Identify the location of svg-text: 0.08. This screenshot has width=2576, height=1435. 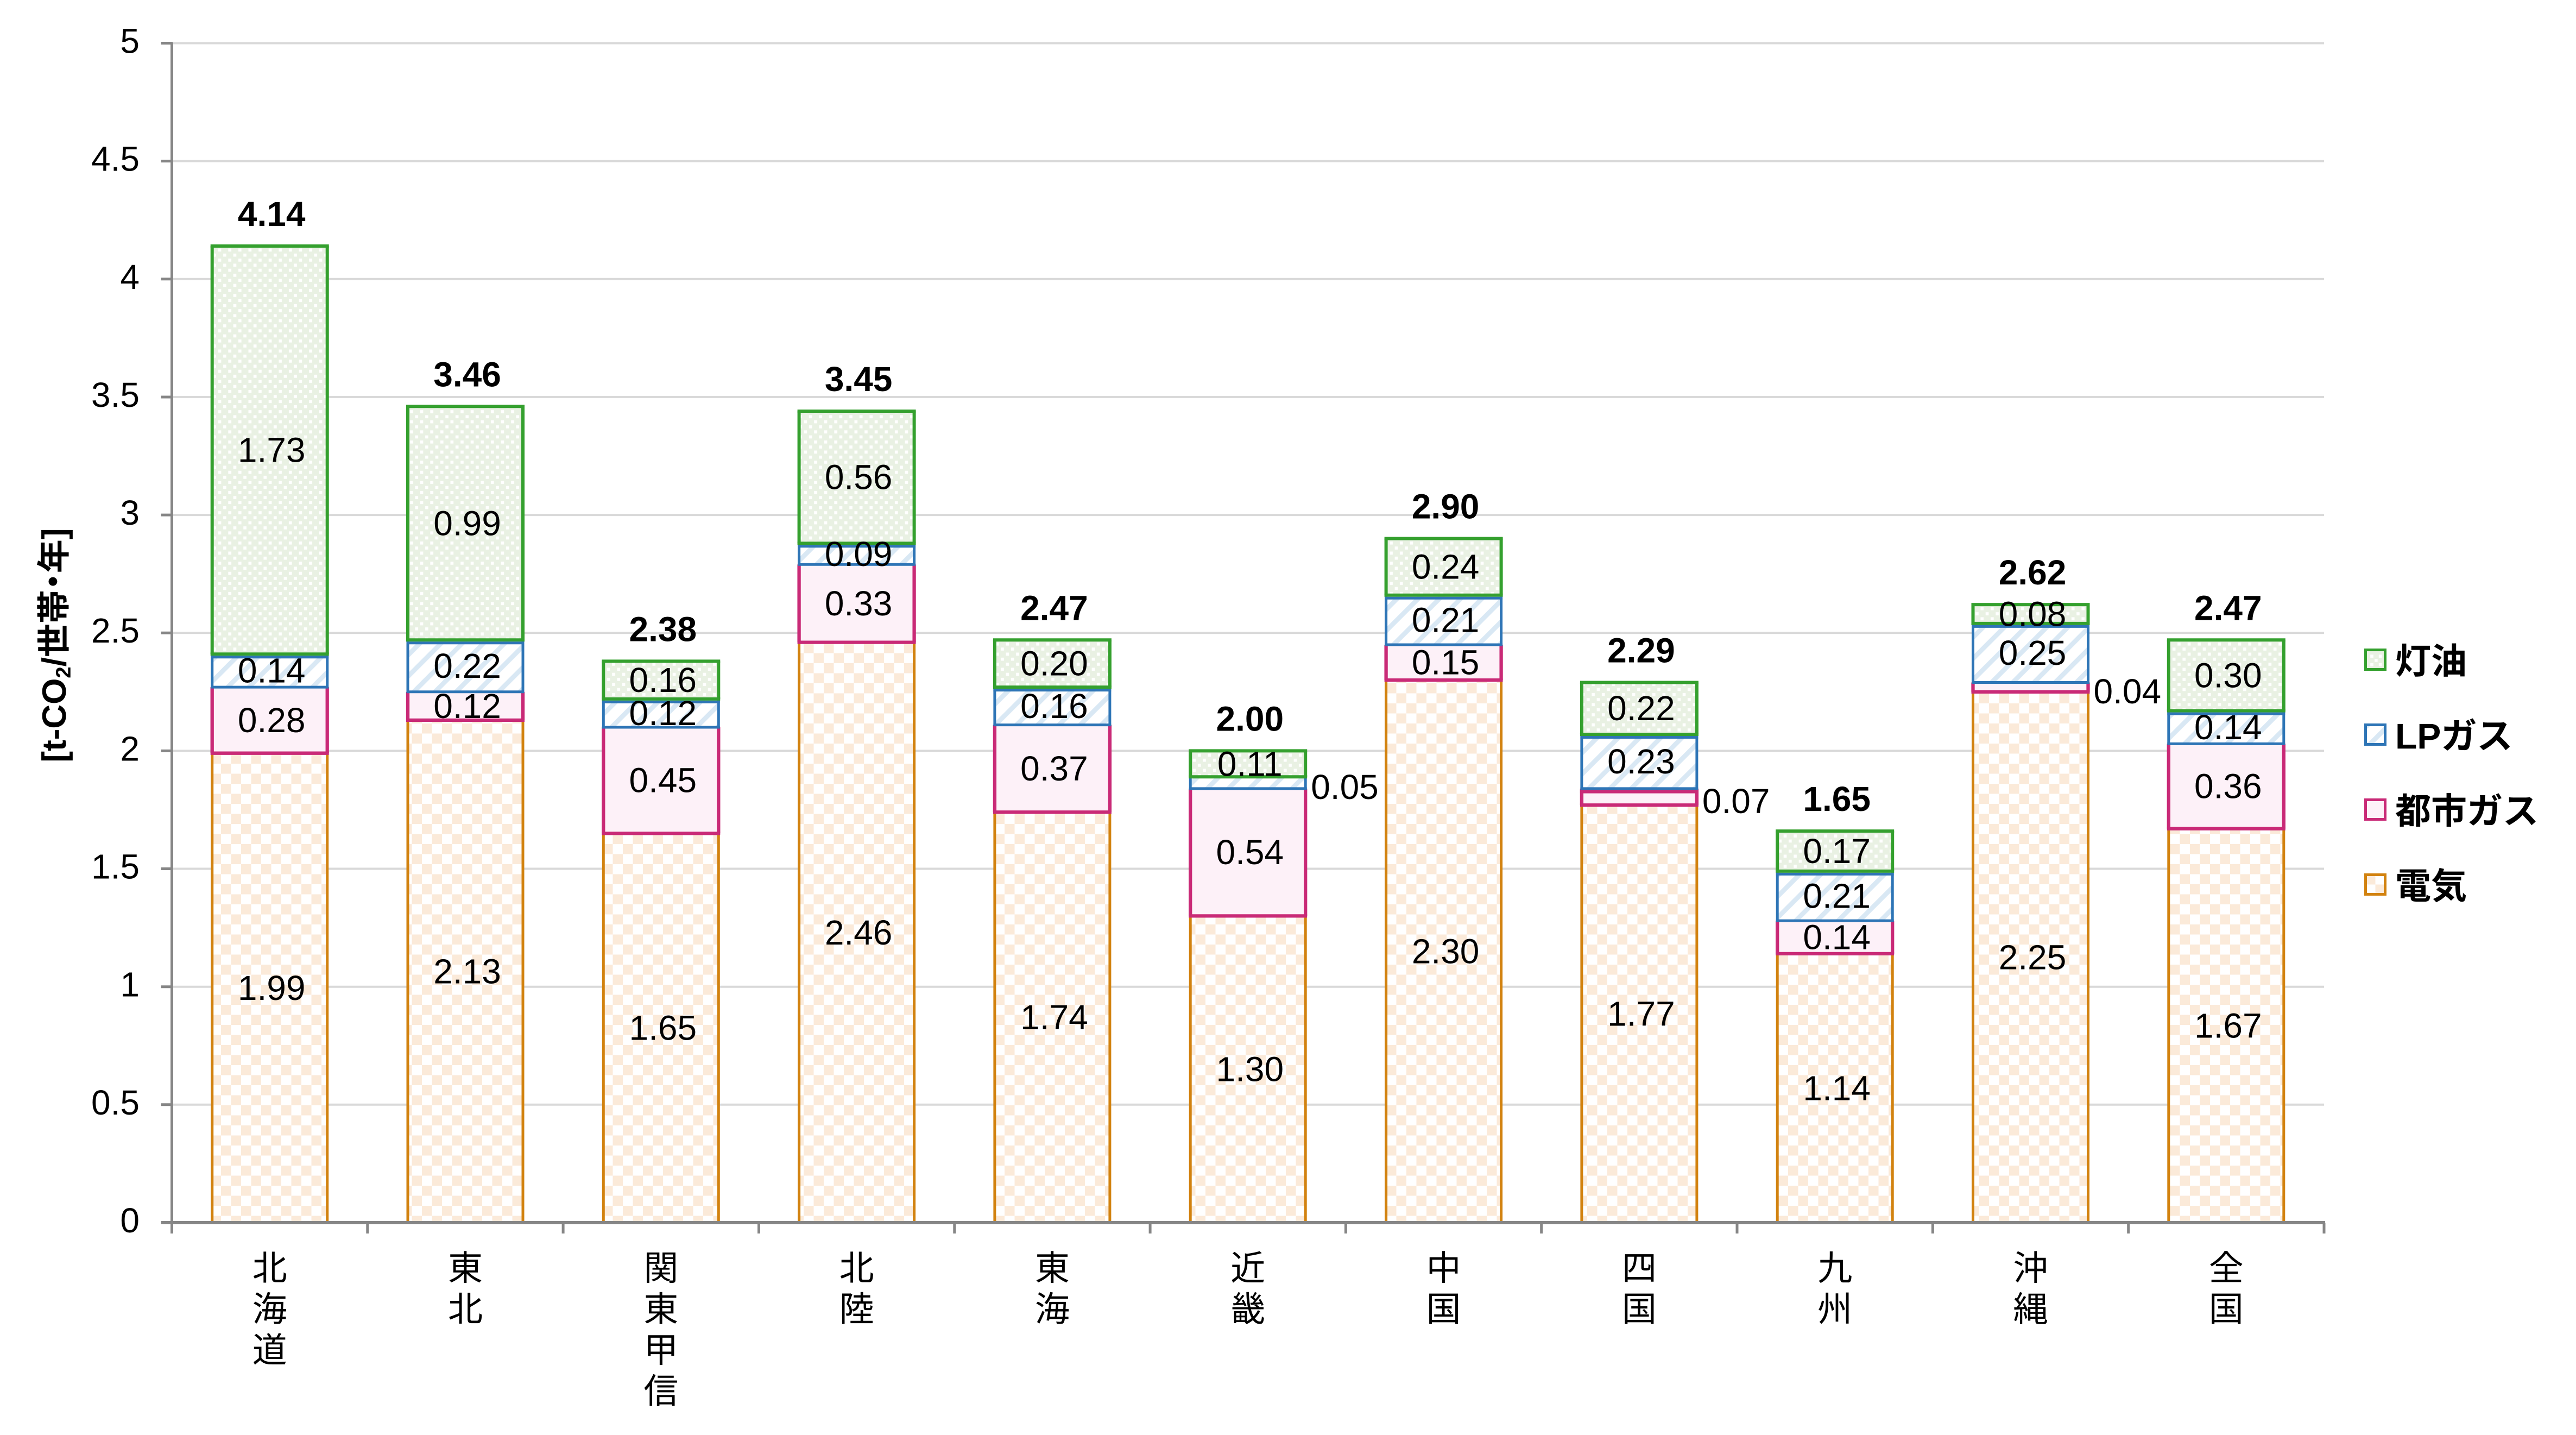
(2033, 614).